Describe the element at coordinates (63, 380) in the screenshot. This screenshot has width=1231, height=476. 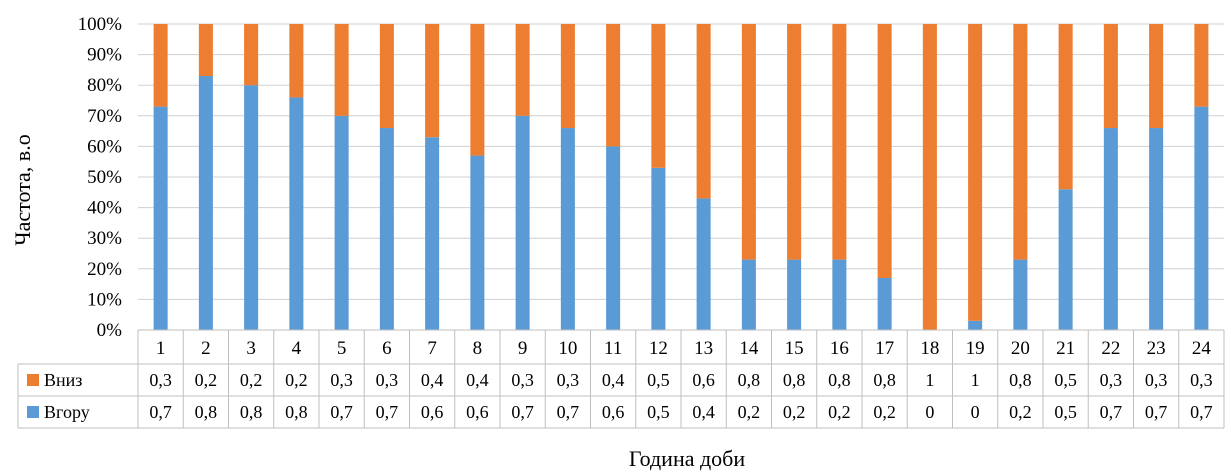
I see `legend-label: Вниз` at that location.